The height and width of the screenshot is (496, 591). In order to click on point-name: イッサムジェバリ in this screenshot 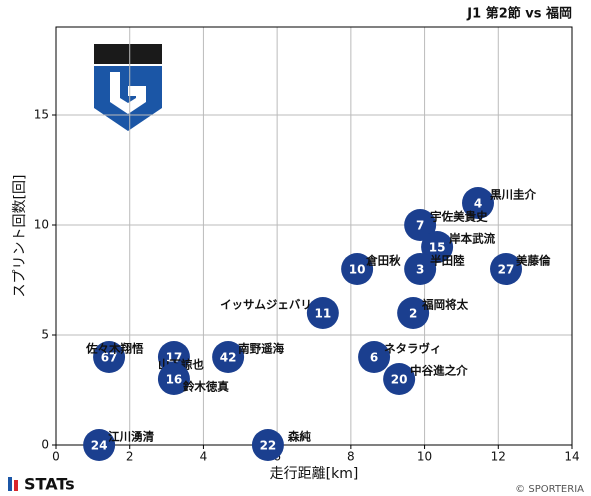, I will do `click(266, 305)`.